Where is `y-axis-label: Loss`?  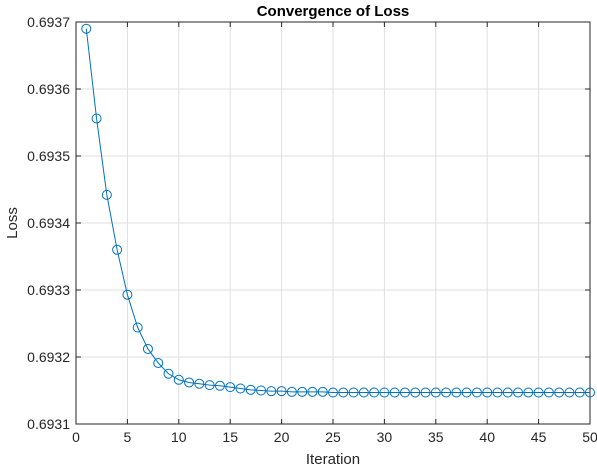 y-axis-label: Loss is located at coordinates (12, 223).